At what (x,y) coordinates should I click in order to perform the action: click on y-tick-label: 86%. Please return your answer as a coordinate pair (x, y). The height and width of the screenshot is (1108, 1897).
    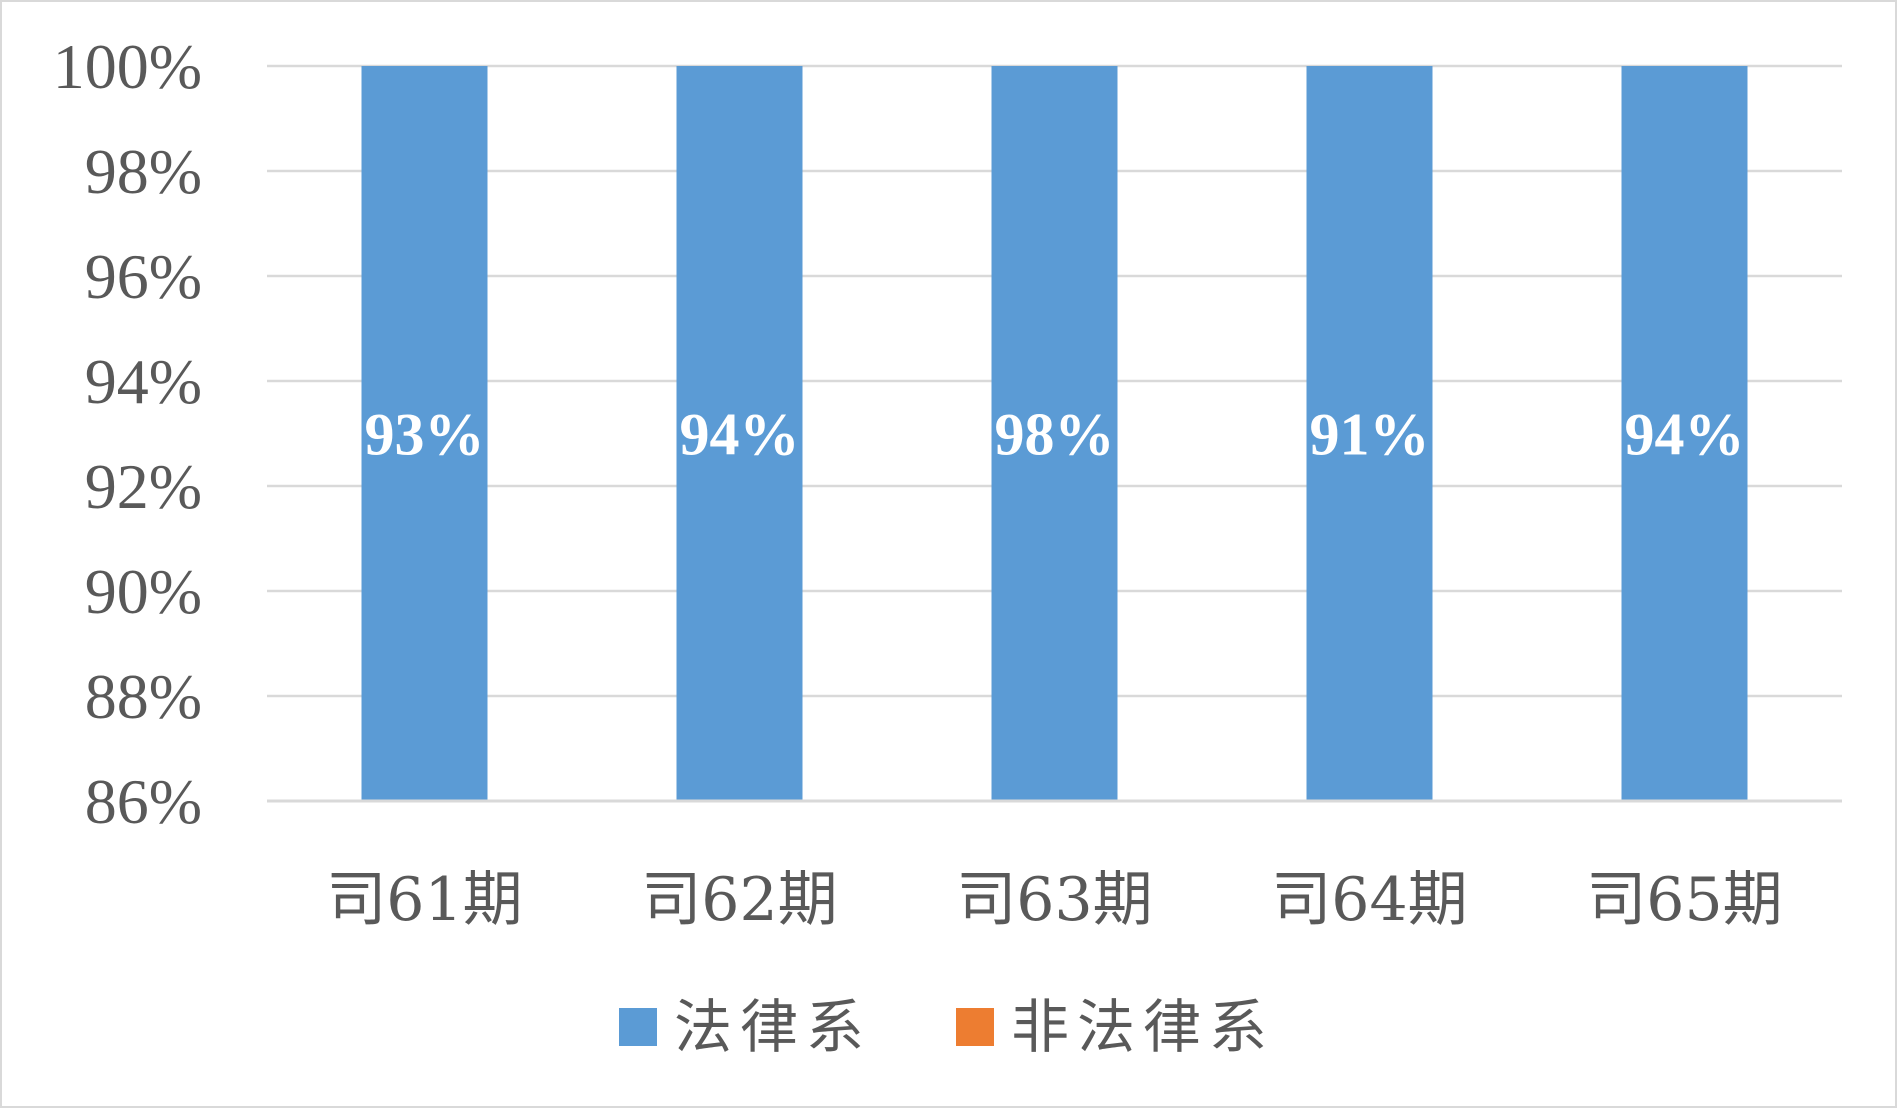
    Looking at the image, I should click on (143, 801).